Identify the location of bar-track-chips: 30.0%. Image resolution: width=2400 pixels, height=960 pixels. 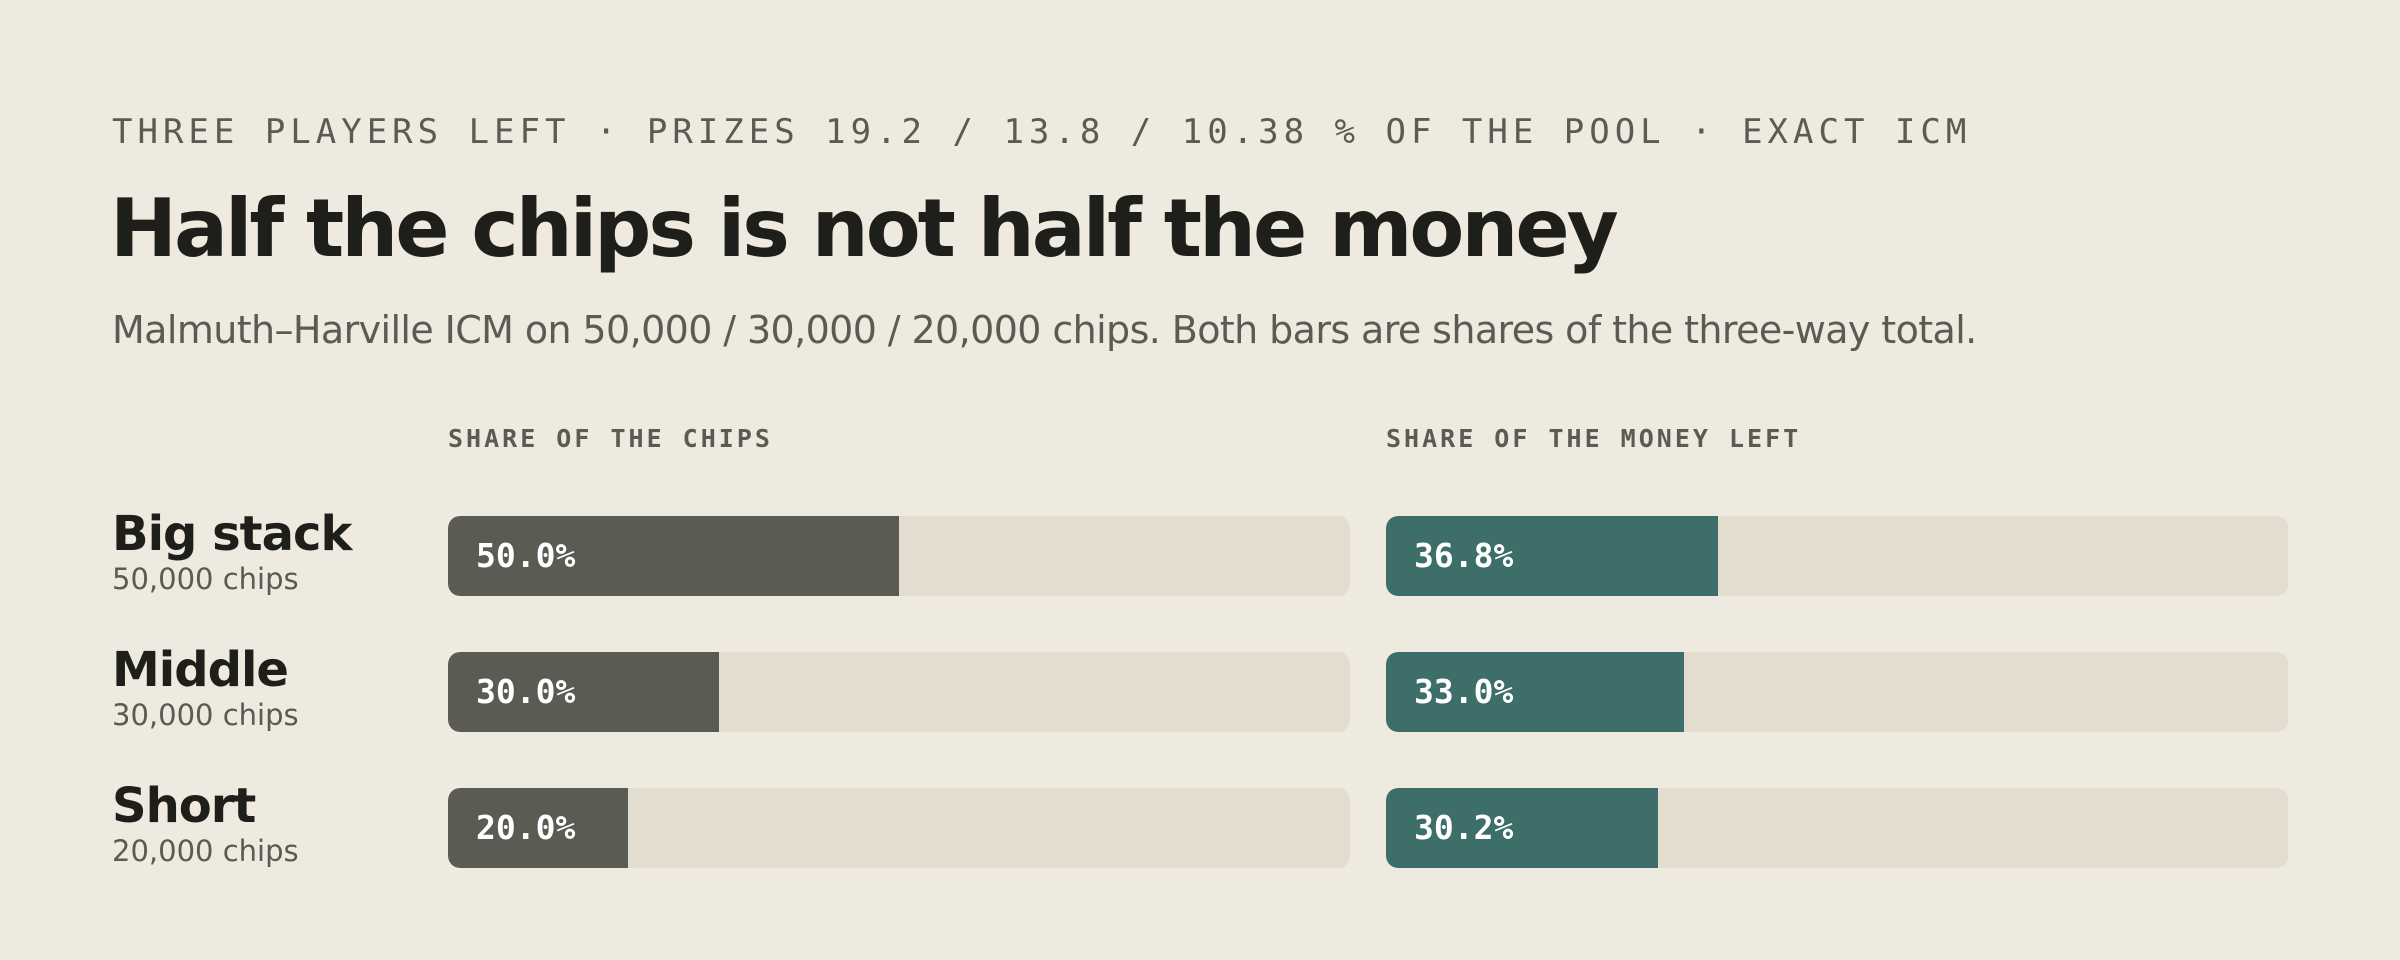
(899, 692).